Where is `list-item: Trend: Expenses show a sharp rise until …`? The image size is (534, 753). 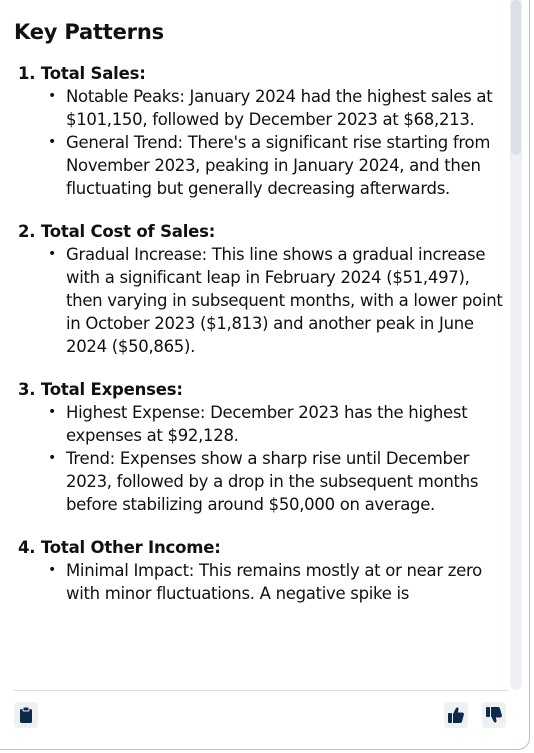 list-item: Trend: Expenses show a sharp rise until … is located at coordinates (260, 481).